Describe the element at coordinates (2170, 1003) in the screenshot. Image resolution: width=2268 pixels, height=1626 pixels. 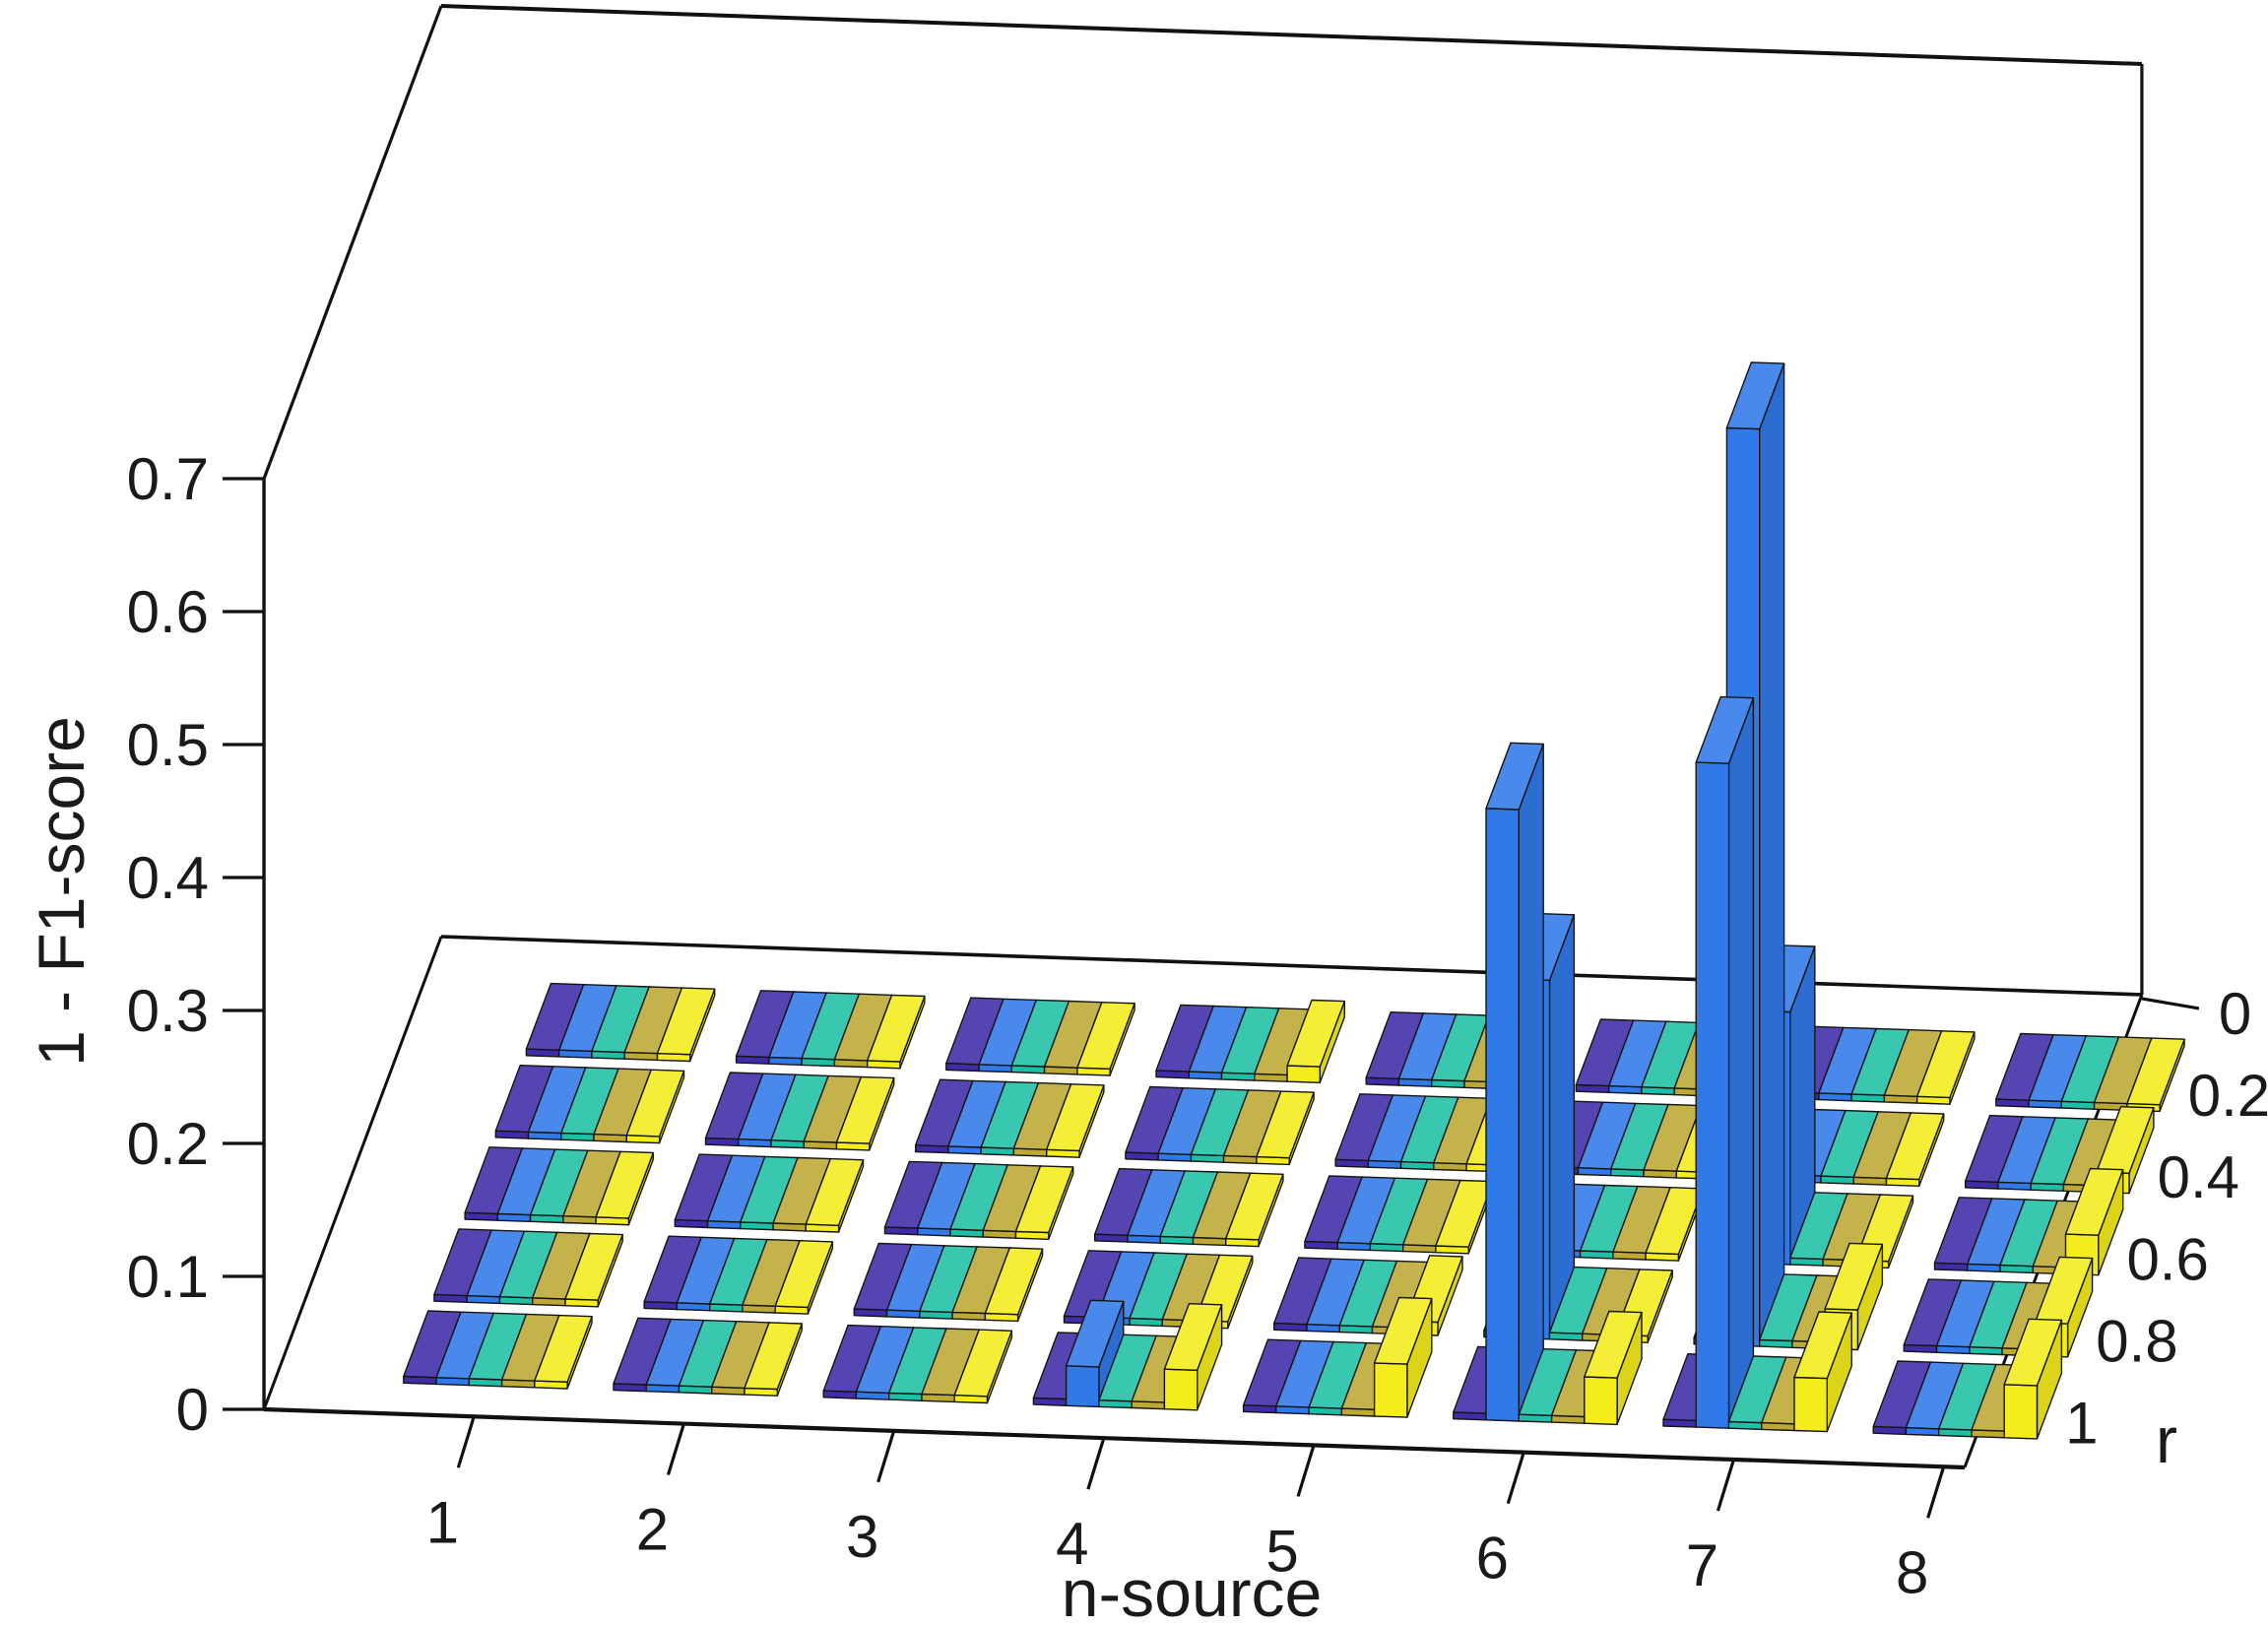
I see `r-tick` at that location.